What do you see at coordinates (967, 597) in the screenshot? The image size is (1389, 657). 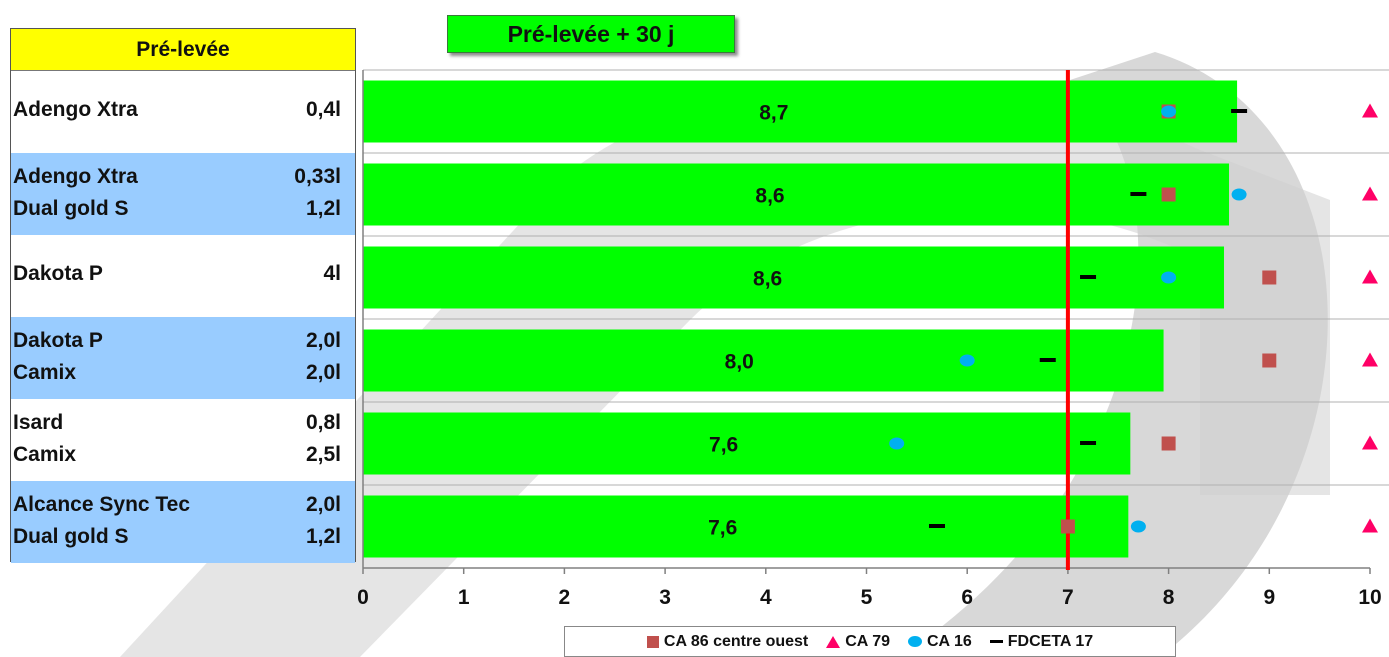 I see `x-tick-label: 6` at bounding box center [967, 597].